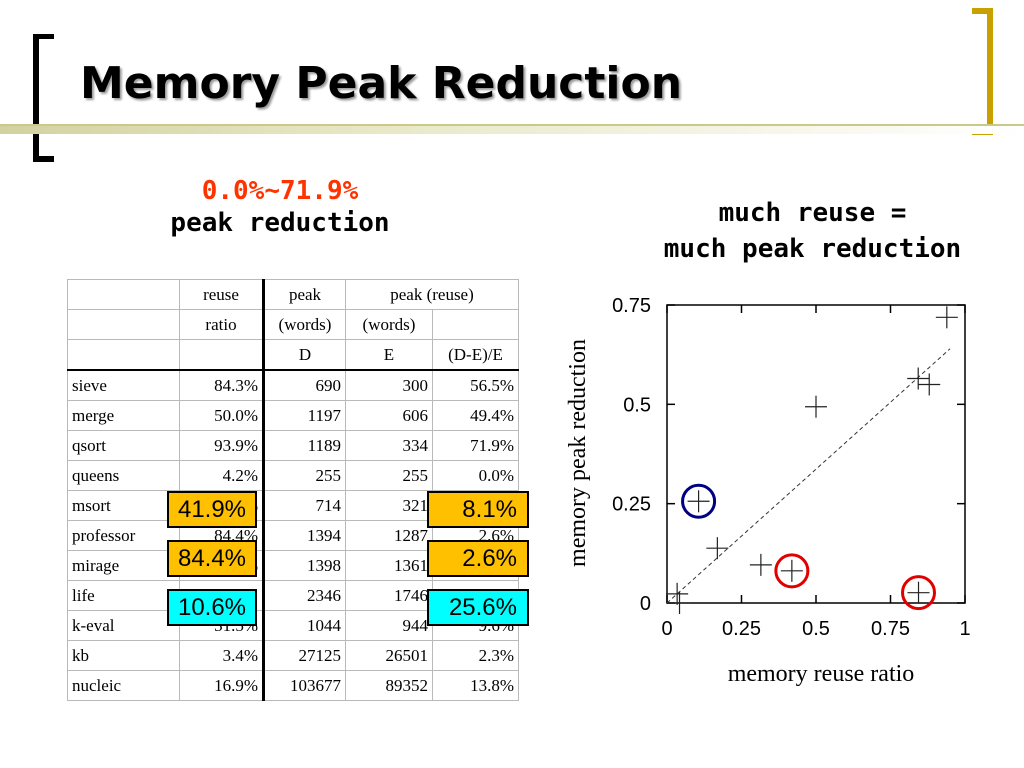 The height and width of the screenshot is (768, 1024). What do you see at coordinates (212, 607) in the screenshot?
I see `callout-mirage-reuse: 10.6%` at bounding box center [212, 607].